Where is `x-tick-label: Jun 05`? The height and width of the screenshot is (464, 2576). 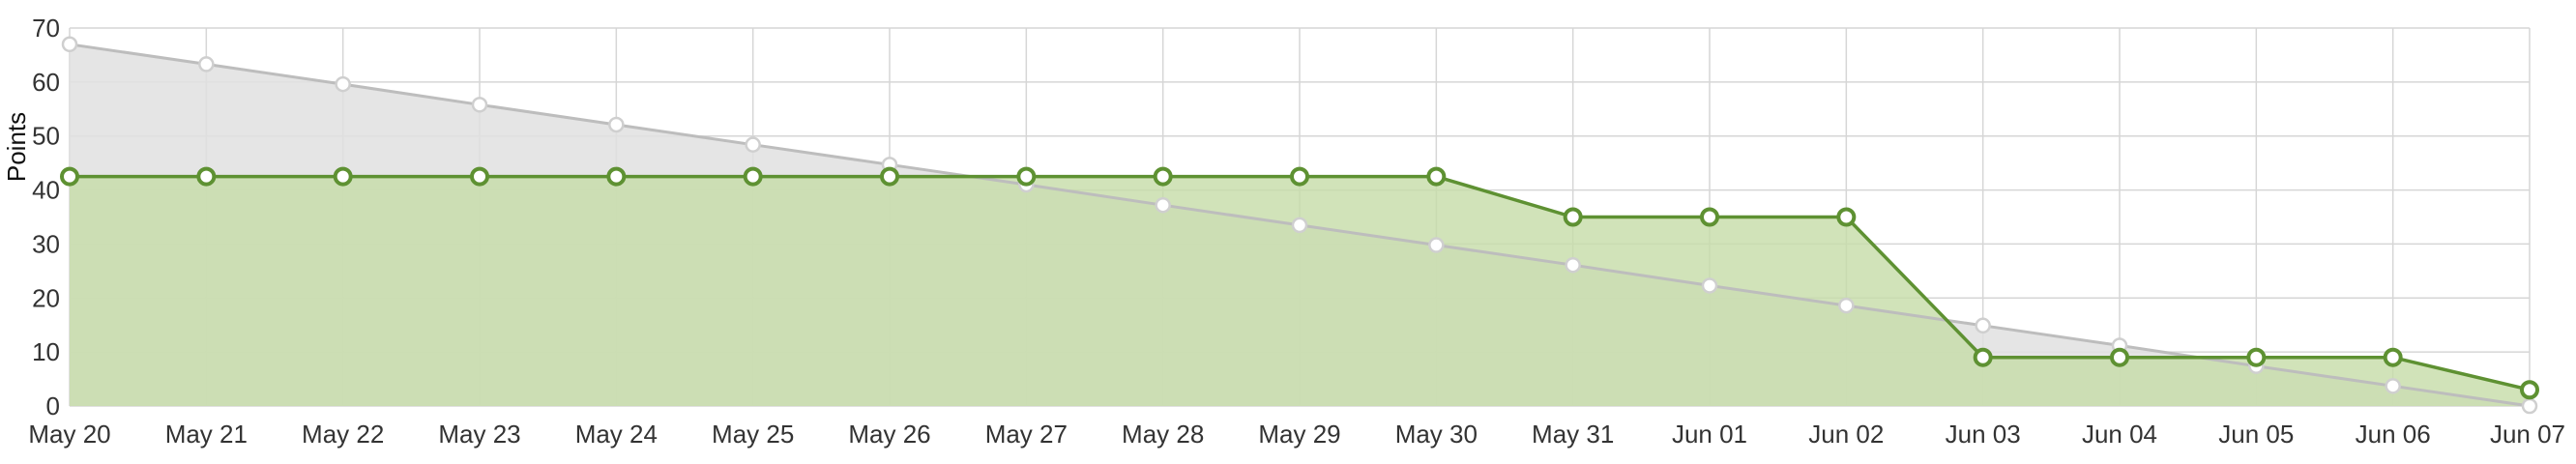 x-tick-label: Jun 05 is located at coordinates (2256, 435).